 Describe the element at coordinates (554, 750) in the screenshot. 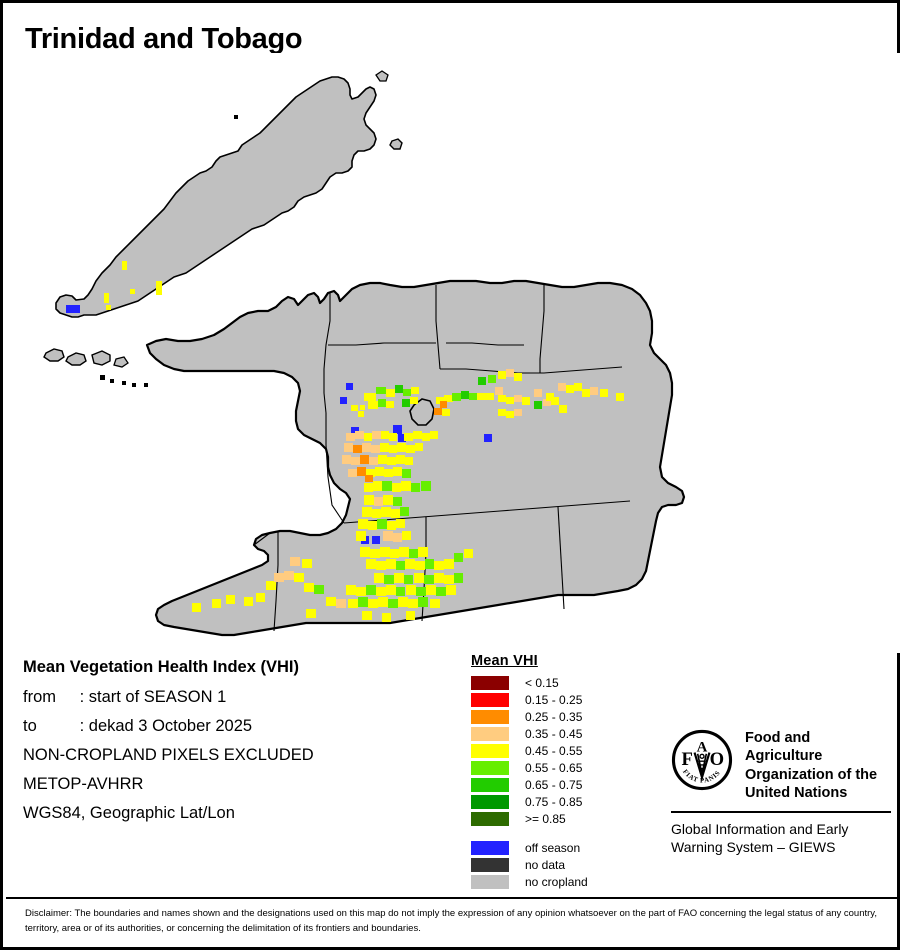

I see `legend-label: 0.45 - 0.55` at that location.